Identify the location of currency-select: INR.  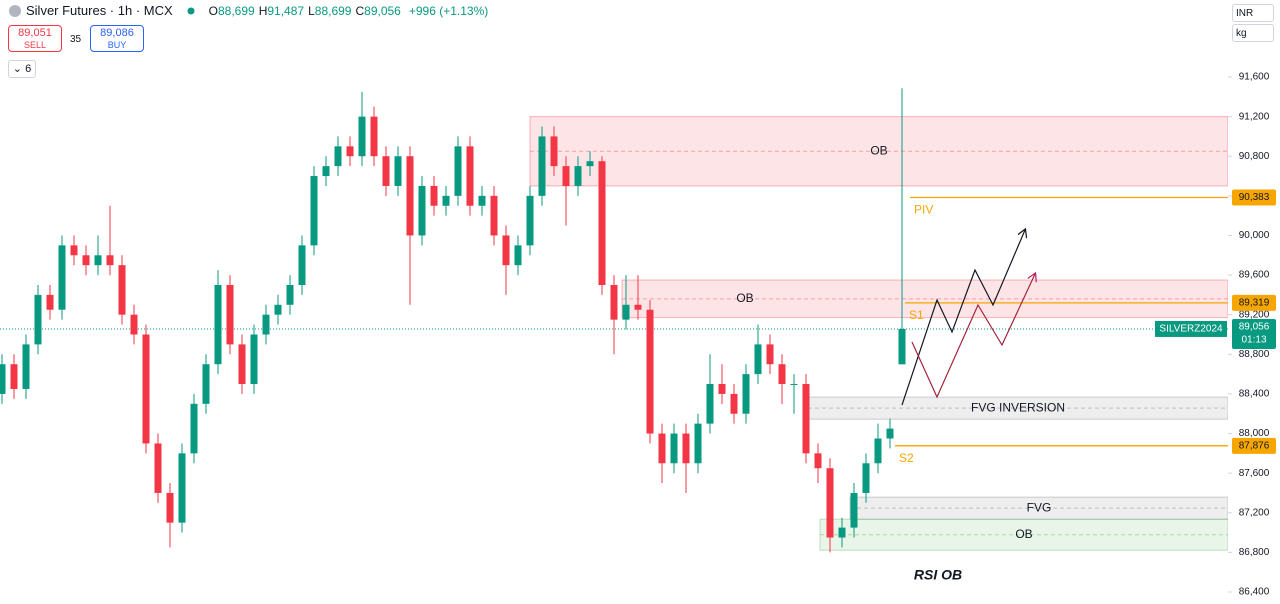
(1253, 13).